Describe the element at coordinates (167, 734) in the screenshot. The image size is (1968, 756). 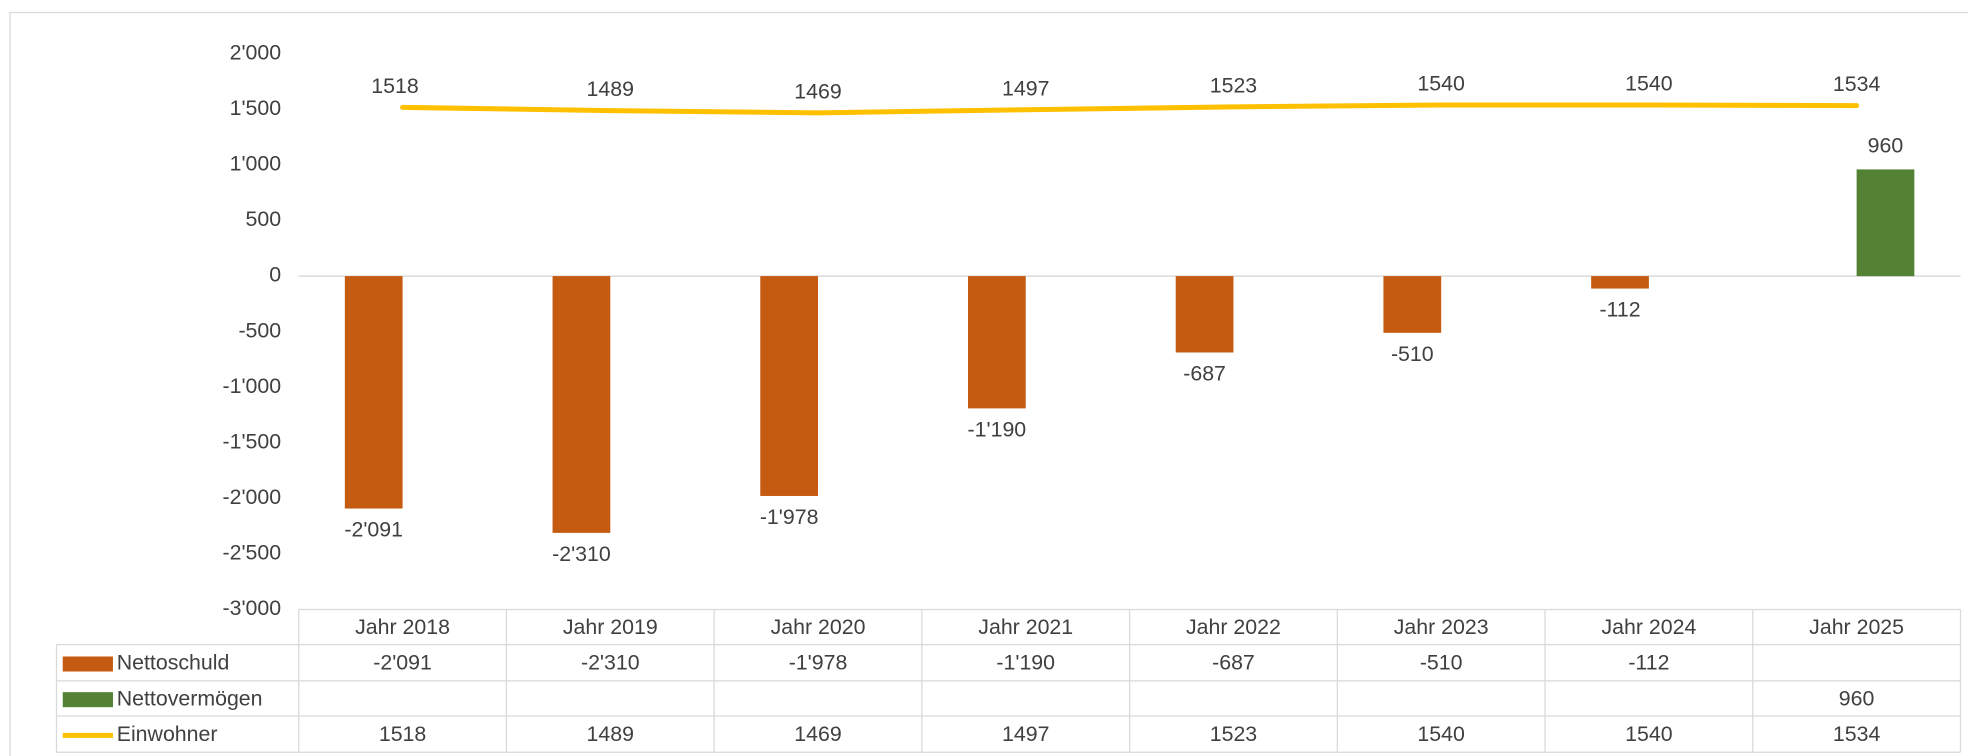
I see `legend-label: Einwohner` at that location.